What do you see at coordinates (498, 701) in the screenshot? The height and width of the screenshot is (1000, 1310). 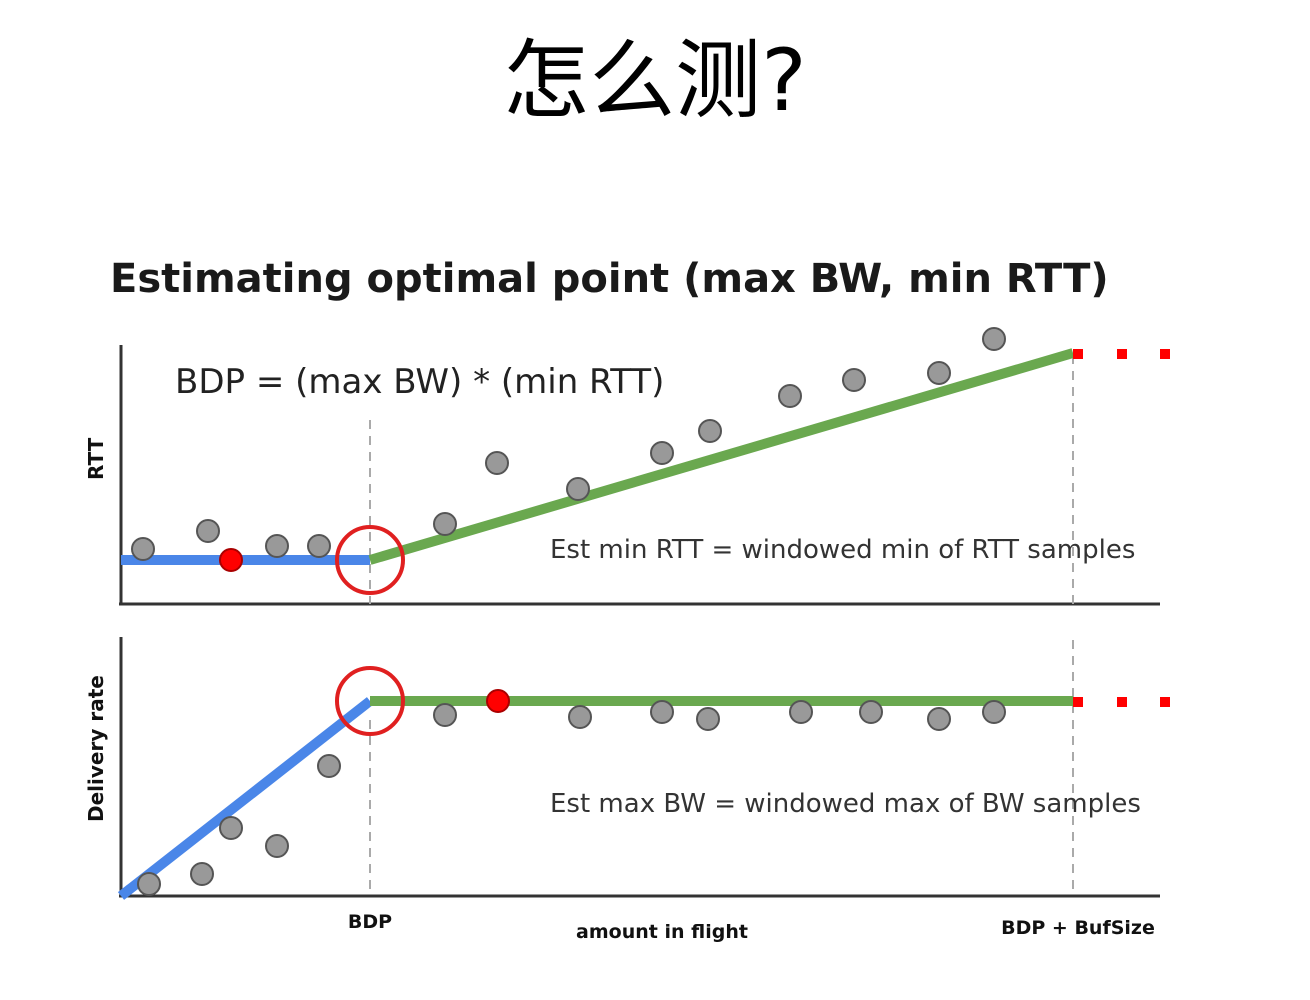 I see `rate-max-sample` at bounding box center [498, 701].